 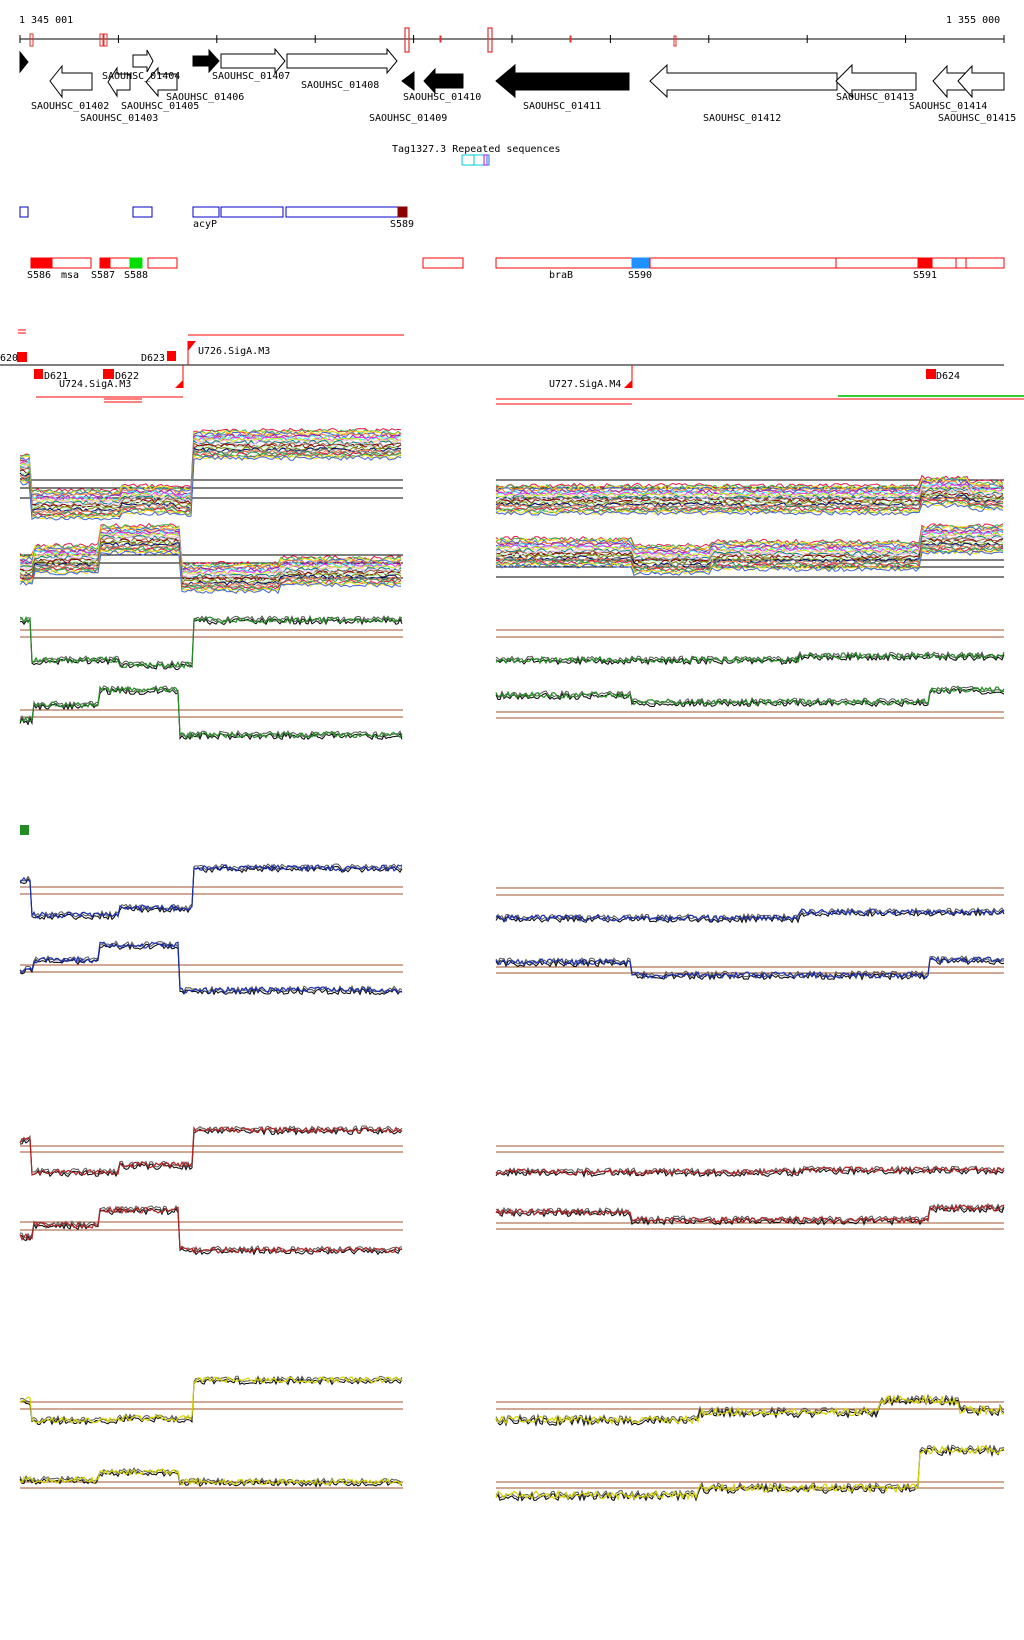 I want to click on region-label: S589, so click(x=402, y=224).